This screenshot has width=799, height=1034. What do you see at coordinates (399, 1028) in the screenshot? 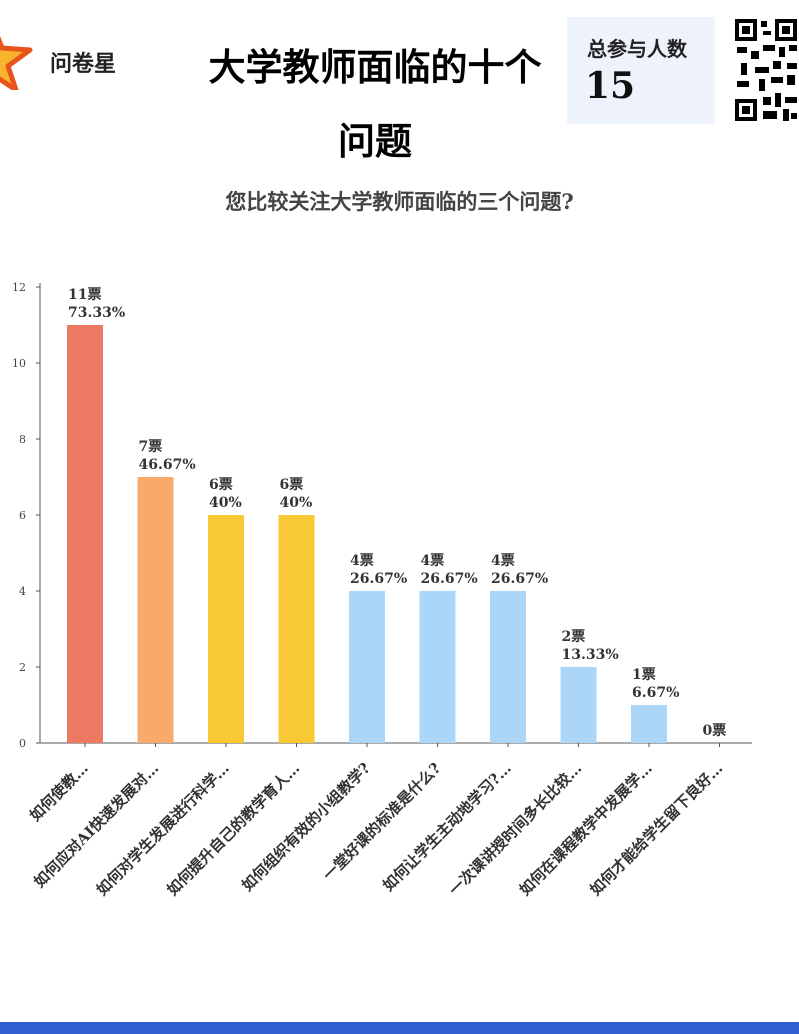
I see `footer-bar` at bounding box center [399, 1028].